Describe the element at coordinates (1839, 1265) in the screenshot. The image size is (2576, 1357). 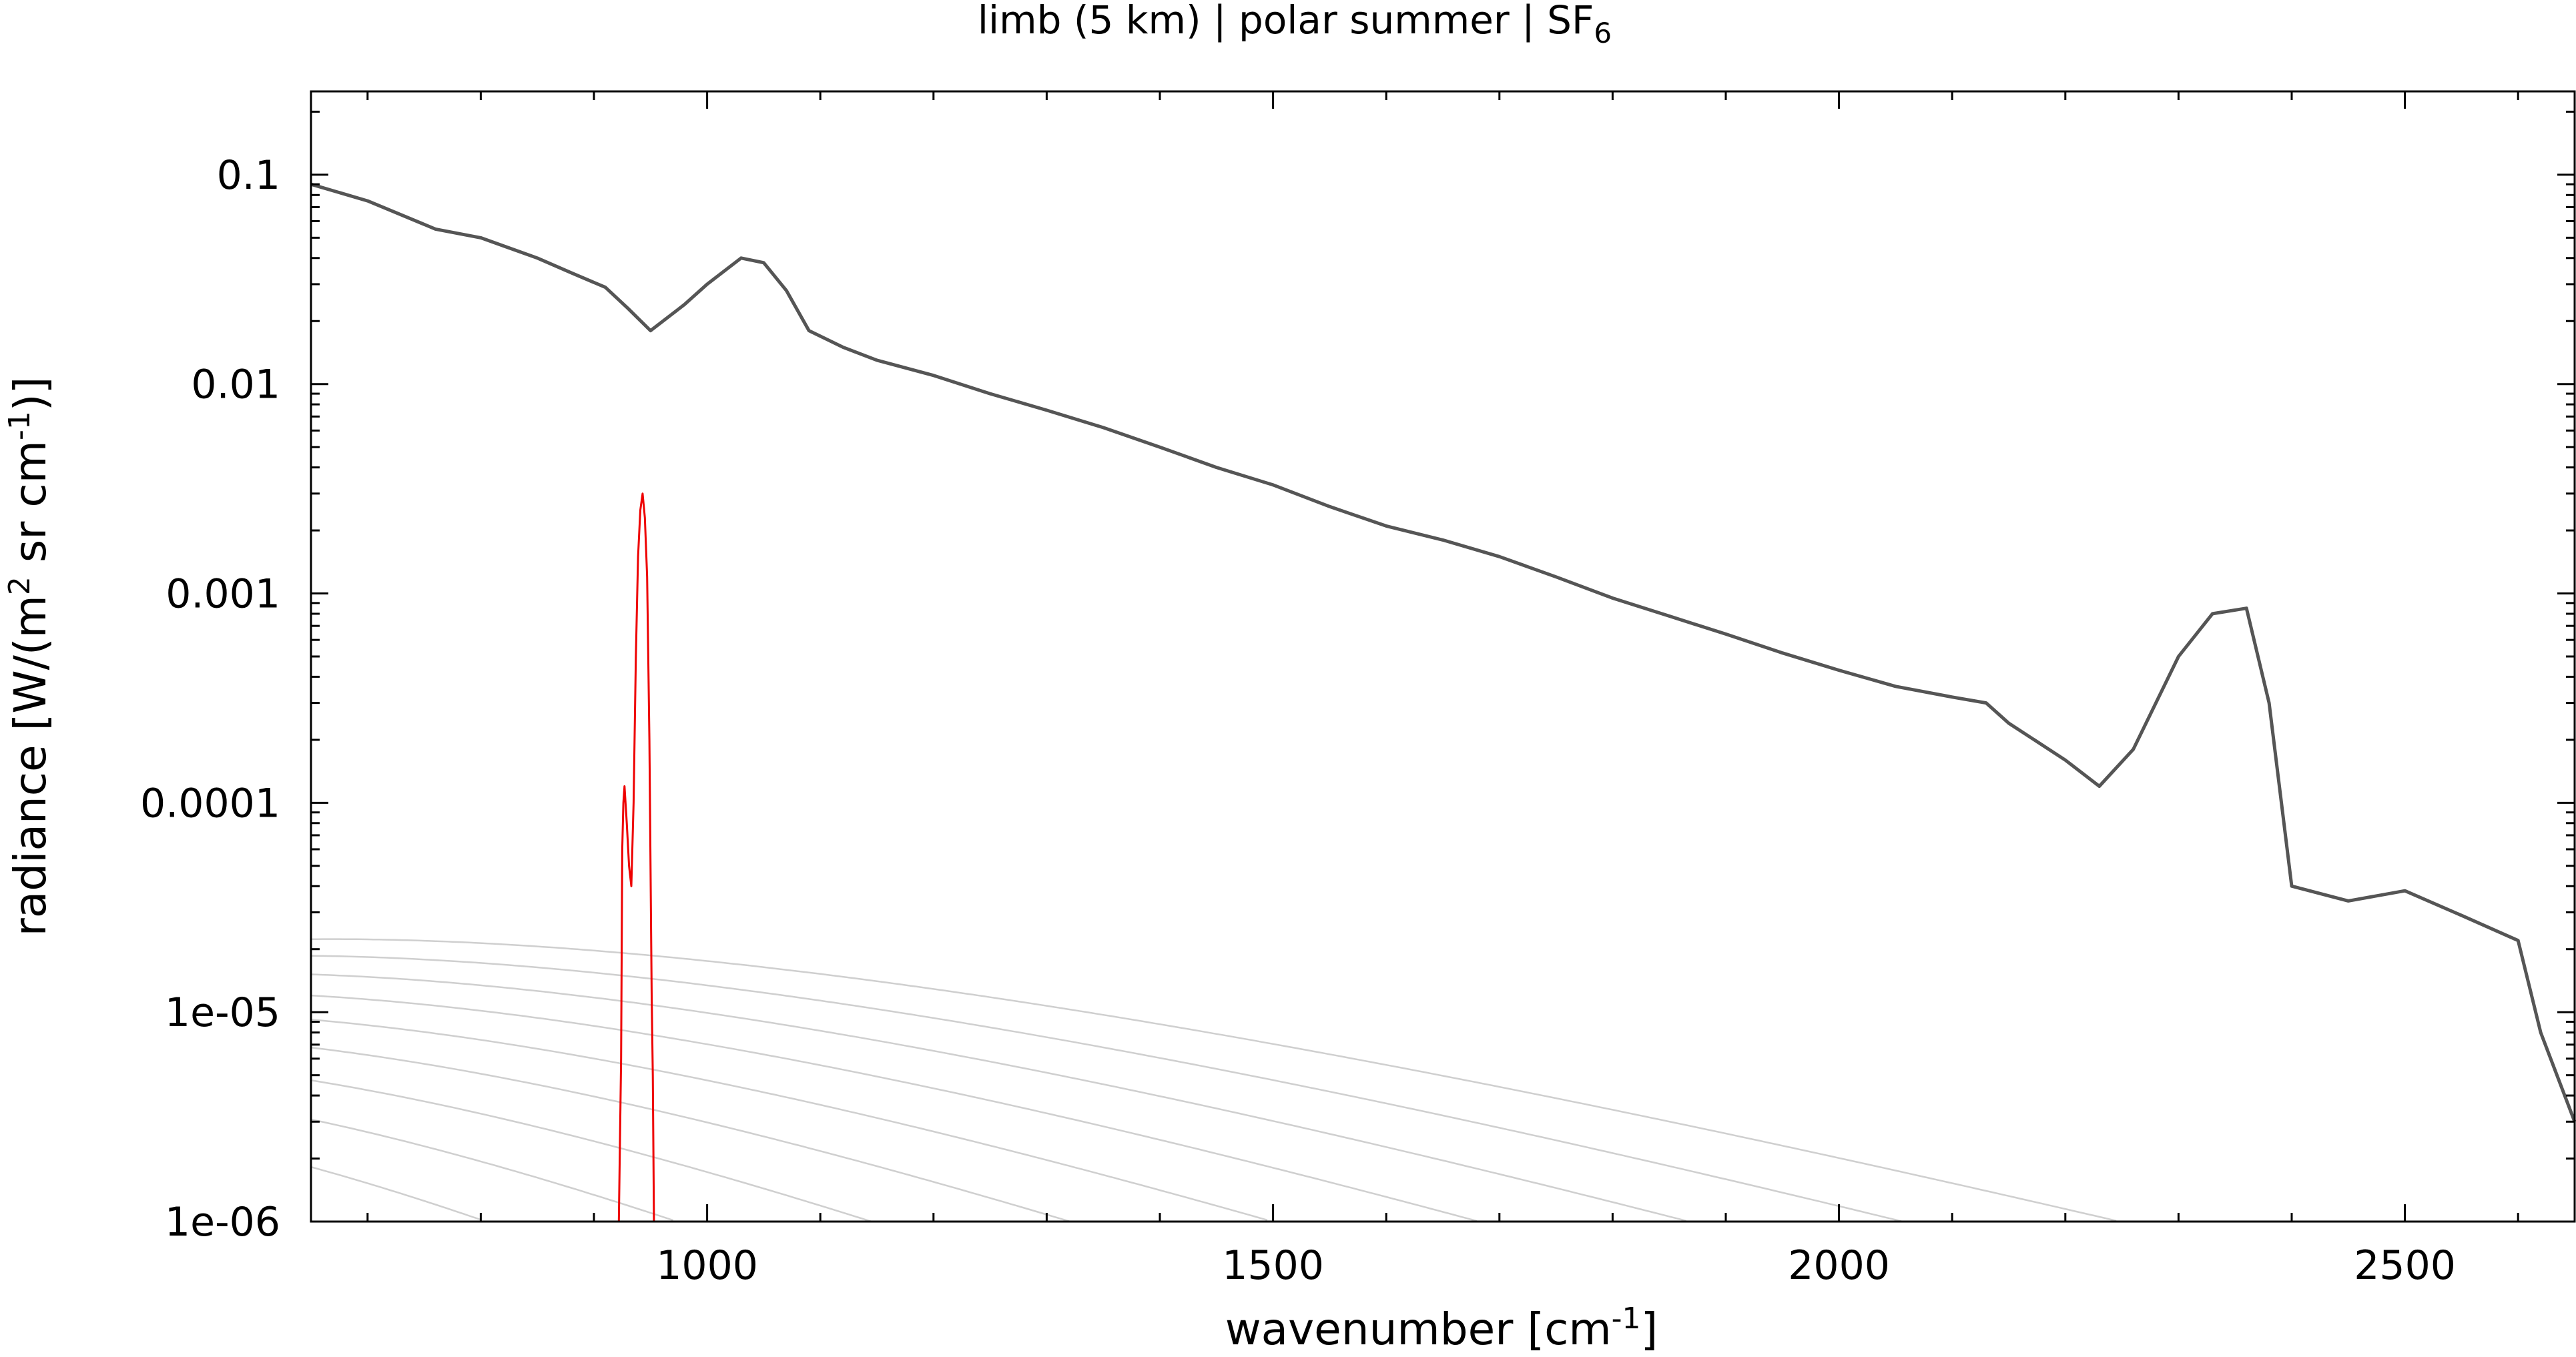
I see `x-tick-label: 2000` at that location.